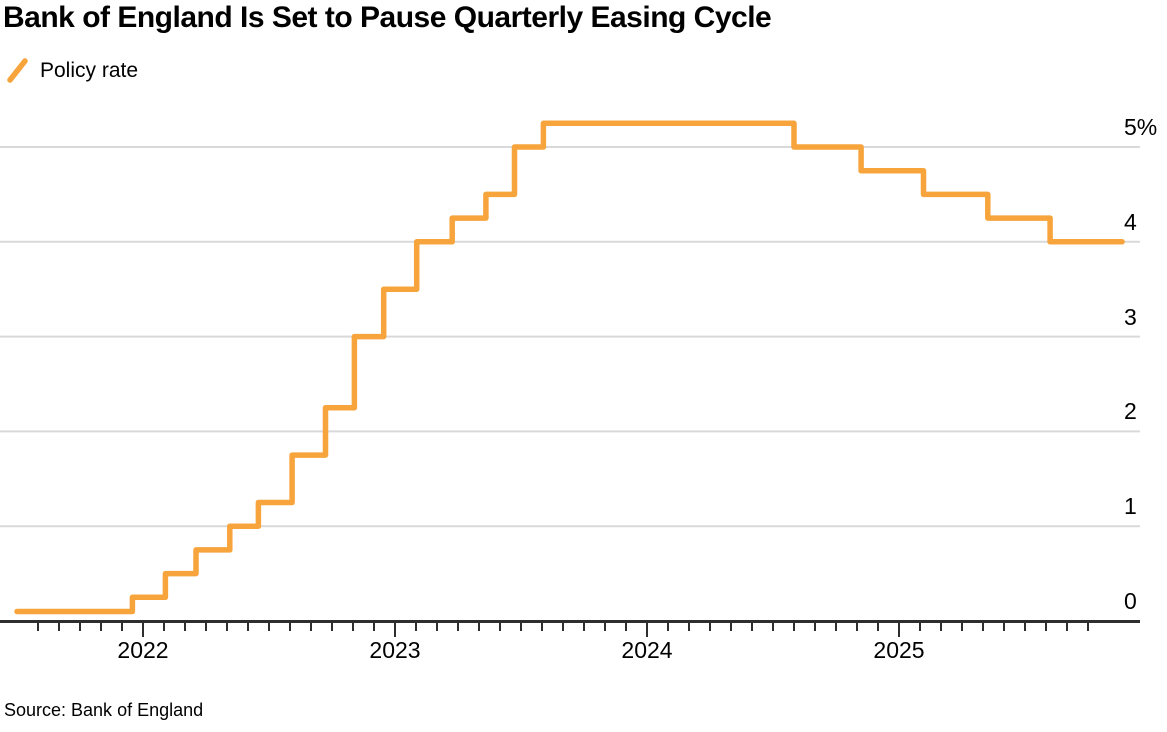  I want to click on x-axis-label: 2024, so click(647, 650).